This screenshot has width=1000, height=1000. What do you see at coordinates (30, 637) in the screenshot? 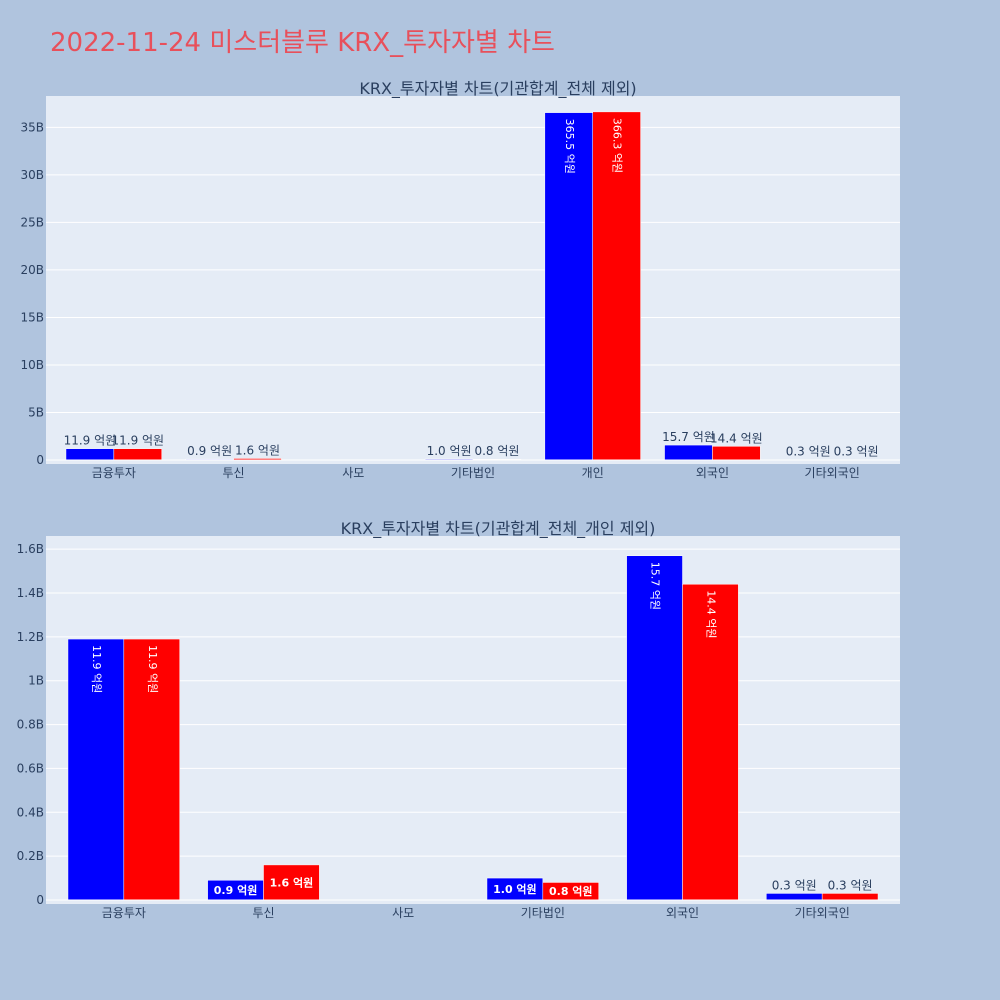
I see `y-tick-label: 1.2B` at bounding box center [30, 637].